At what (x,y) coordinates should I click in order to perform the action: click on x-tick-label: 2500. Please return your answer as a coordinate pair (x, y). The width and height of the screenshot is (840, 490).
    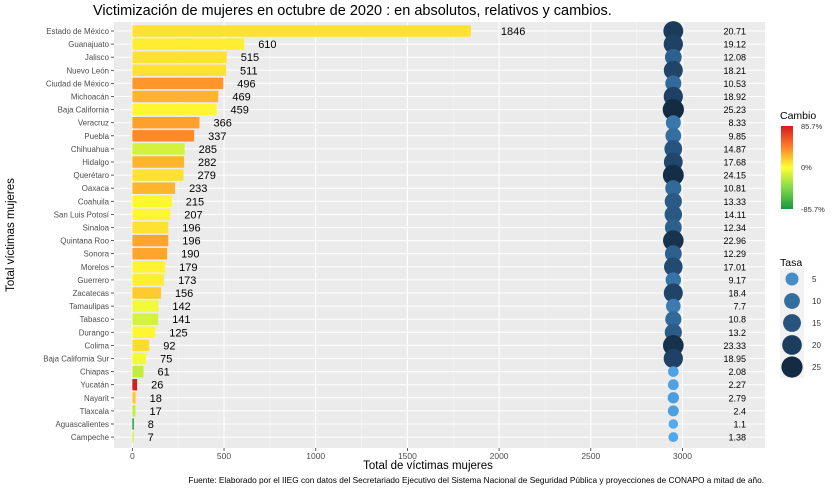
    Looking at the image, I should click on (590, 456).